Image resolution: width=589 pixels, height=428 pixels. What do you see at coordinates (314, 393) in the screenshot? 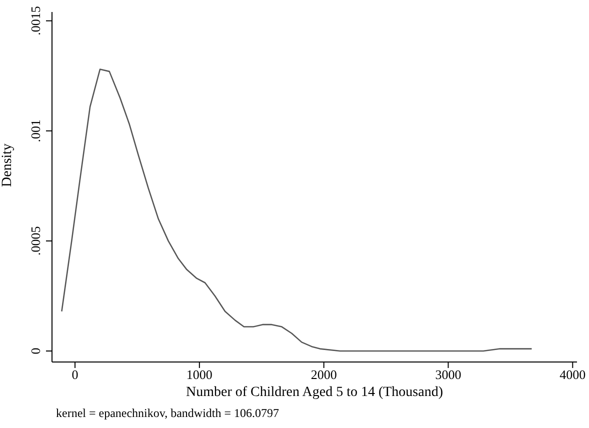
I see `x-axis-title: Number of Children Aged 5 to 14 (Thousand)` at bounding box center [314, 393].